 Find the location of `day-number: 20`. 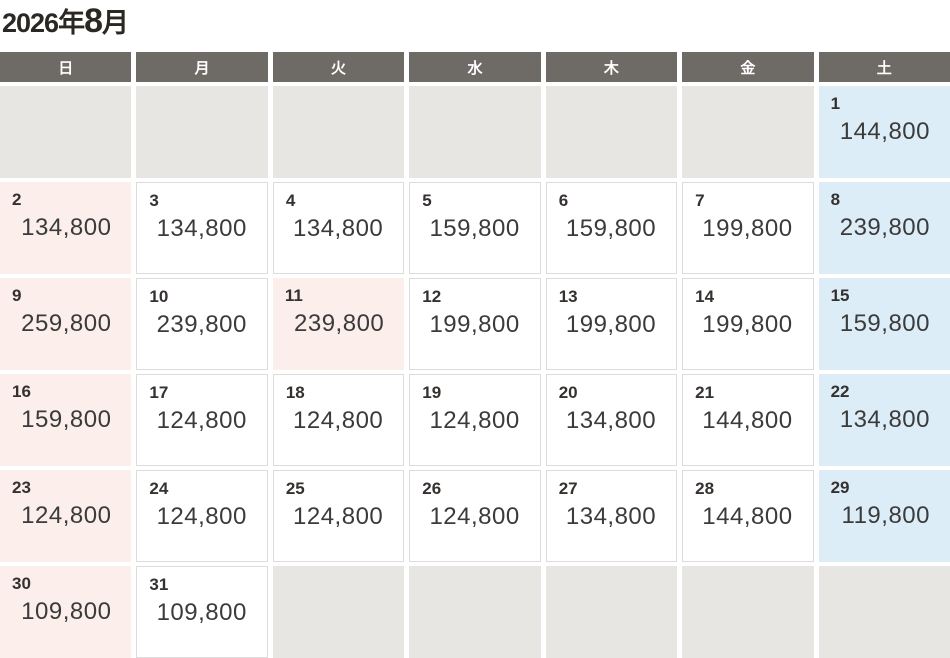

day-number: 20 is located at coordinates (568, 392).